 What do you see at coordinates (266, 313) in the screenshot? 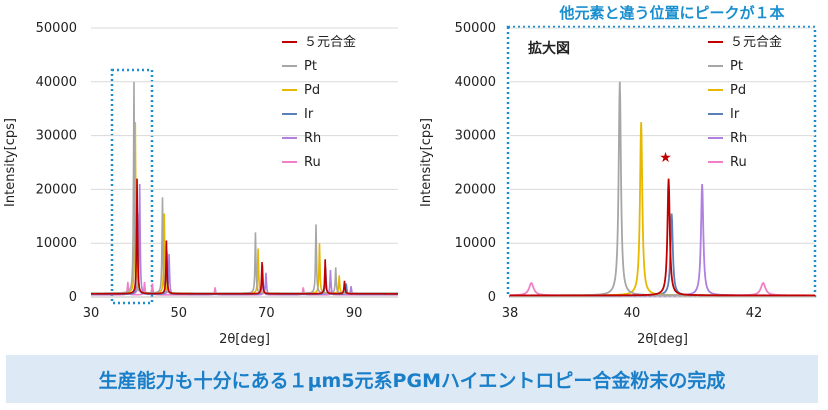
I see `x-tick-label: 70` at bounding box center [266, 313].